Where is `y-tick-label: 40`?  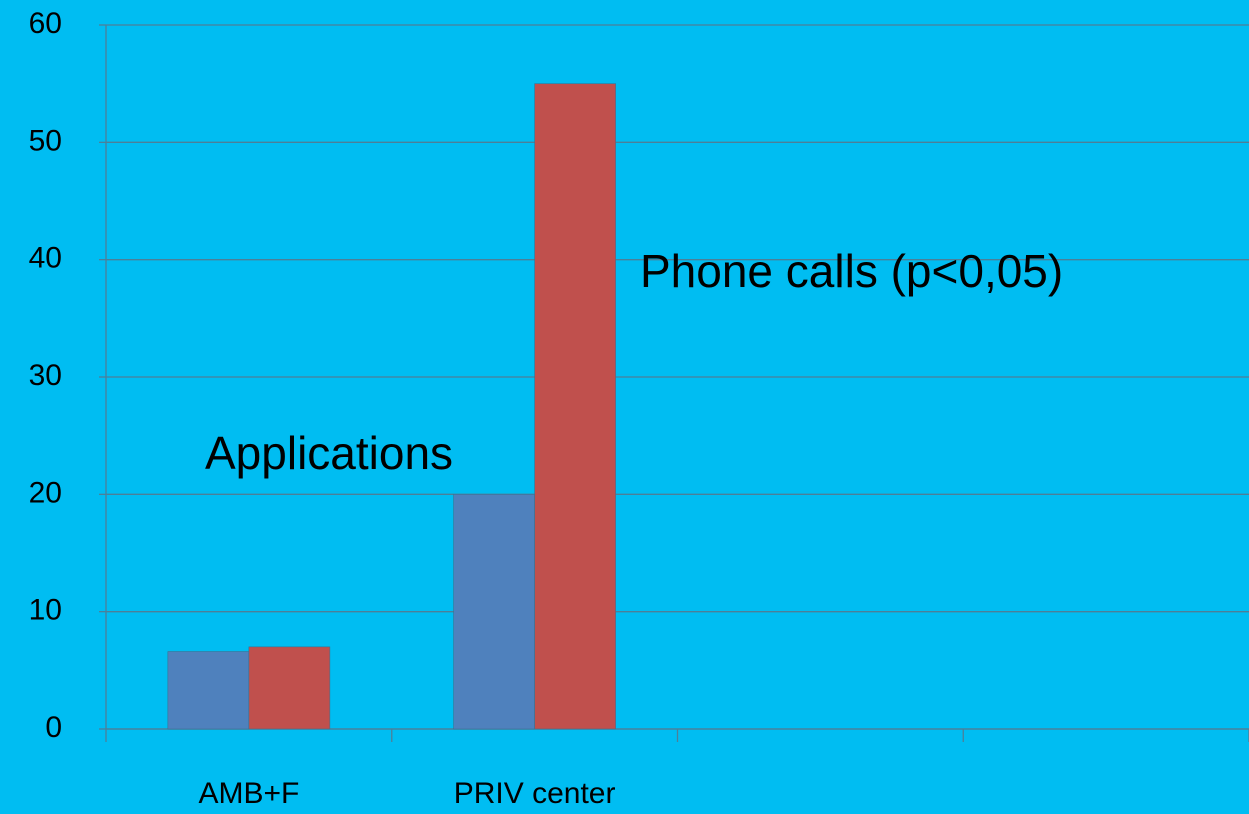 y-tick-label: 40 is located at coordinates (45, 258).